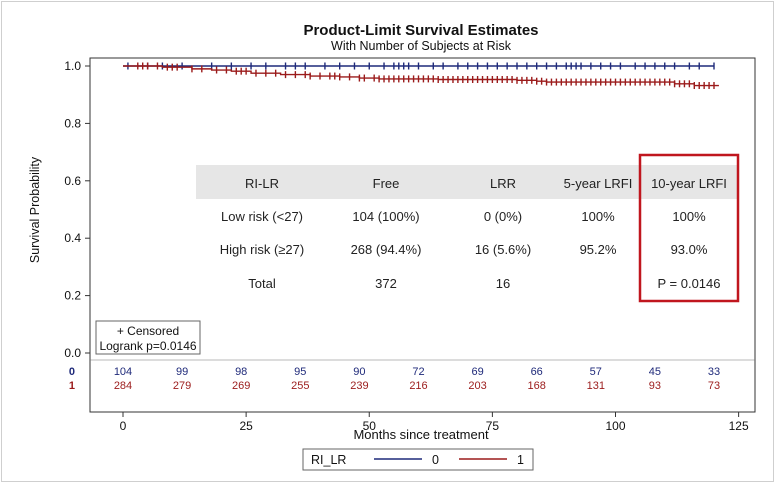  Describe the element at coordinates (420, 30) in the screenshot. I see `chart-title: Product-Limit Survival Estimates` at that location.